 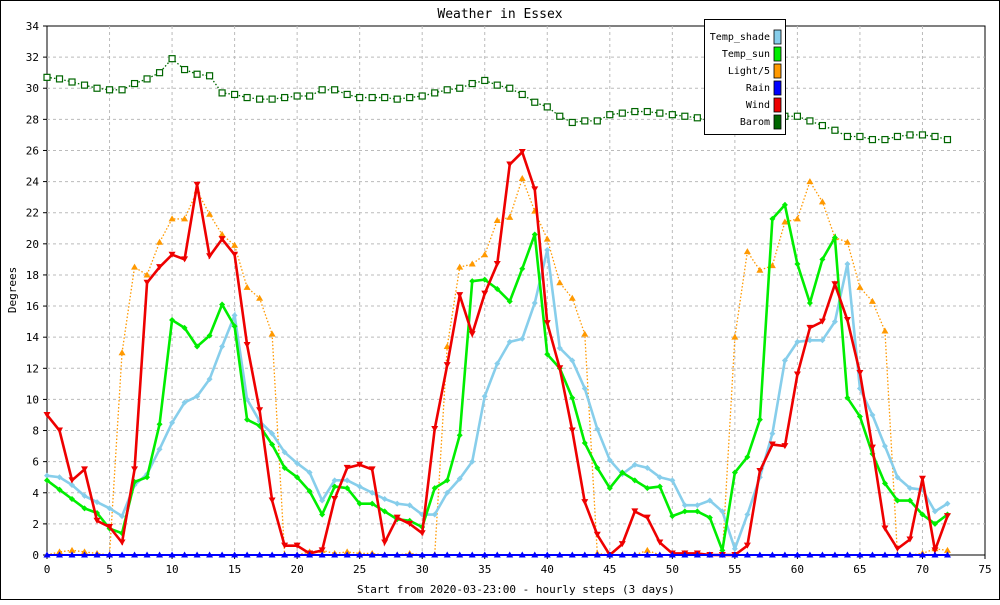 I want to click on y-tick-label: 26, so click(x=32, y=150).